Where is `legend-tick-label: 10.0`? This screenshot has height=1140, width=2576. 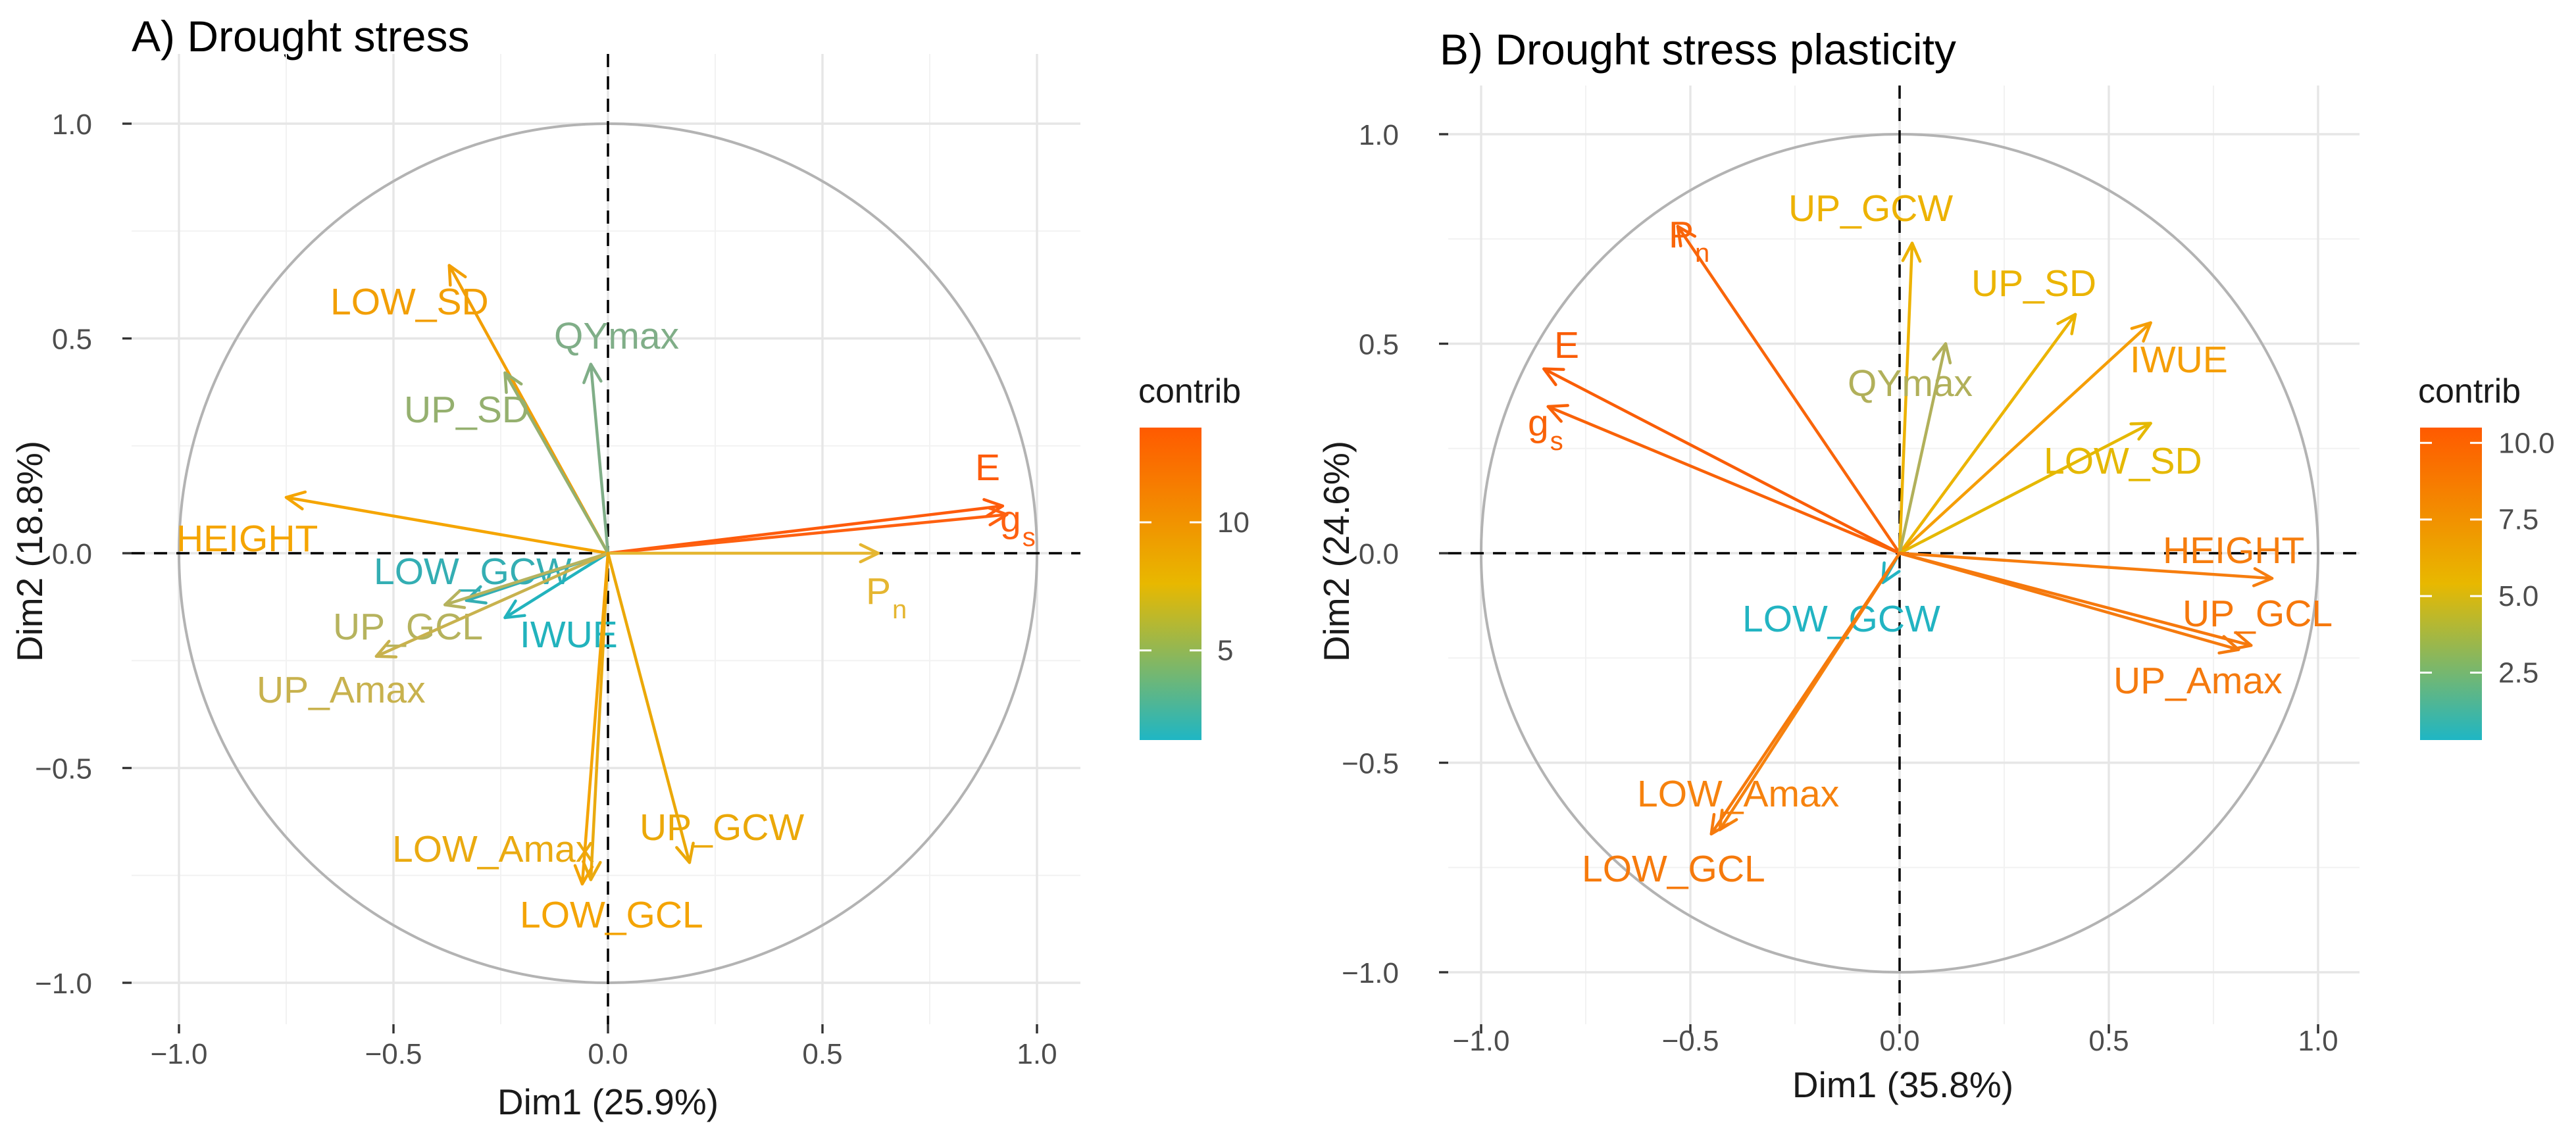
legend-tick-label: 10.0 is located at coordinates (2526, 443).